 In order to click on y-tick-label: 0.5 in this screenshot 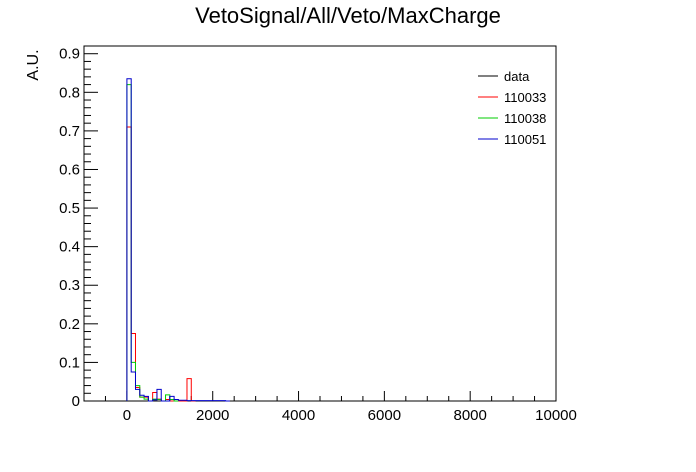, I will do `click(69, 208)`.